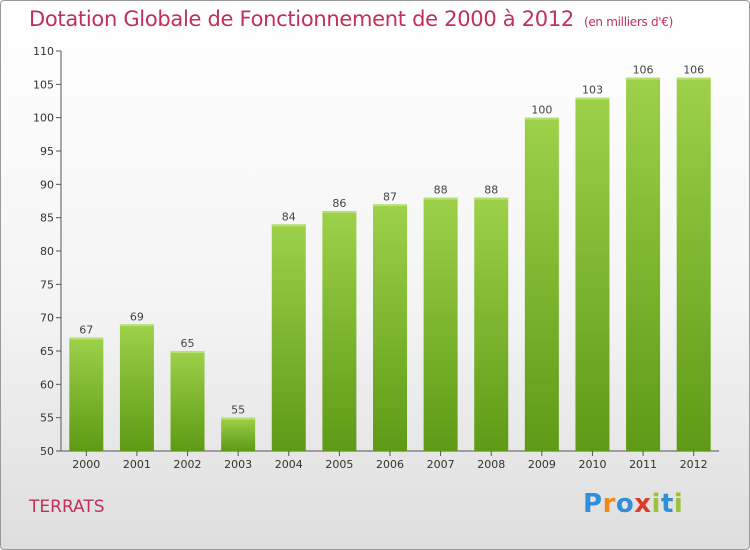 This screenshot has width=750, height=550. Describe the element at coordinates (188, 343) in the screenshot. I see `bar-value-label: 65` at that location.